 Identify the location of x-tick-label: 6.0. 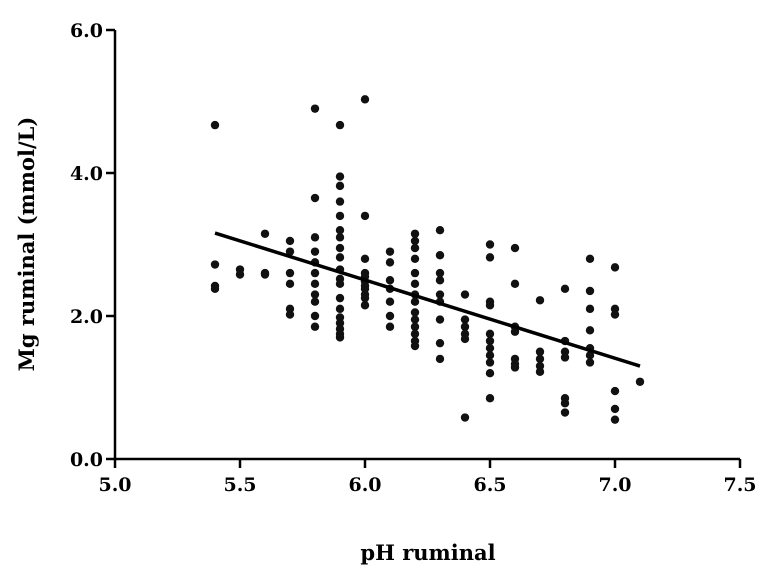
(364, 485).